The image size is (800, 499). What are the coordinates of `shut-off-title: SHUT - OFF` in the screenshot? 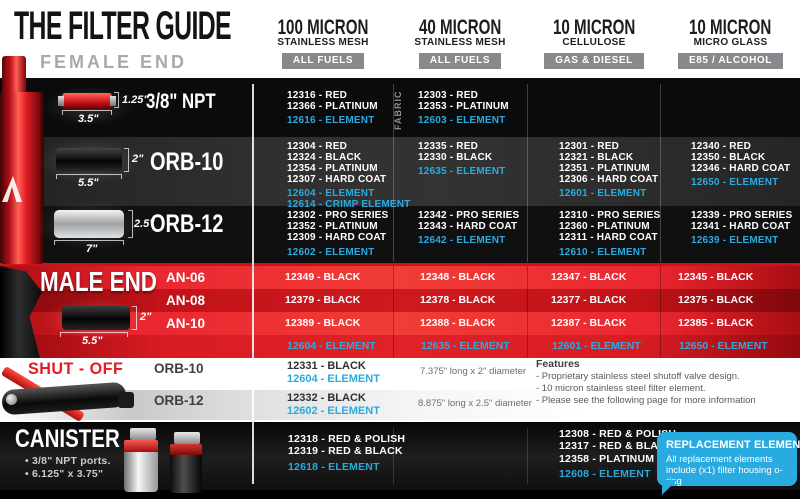 It's located at (76, 368).